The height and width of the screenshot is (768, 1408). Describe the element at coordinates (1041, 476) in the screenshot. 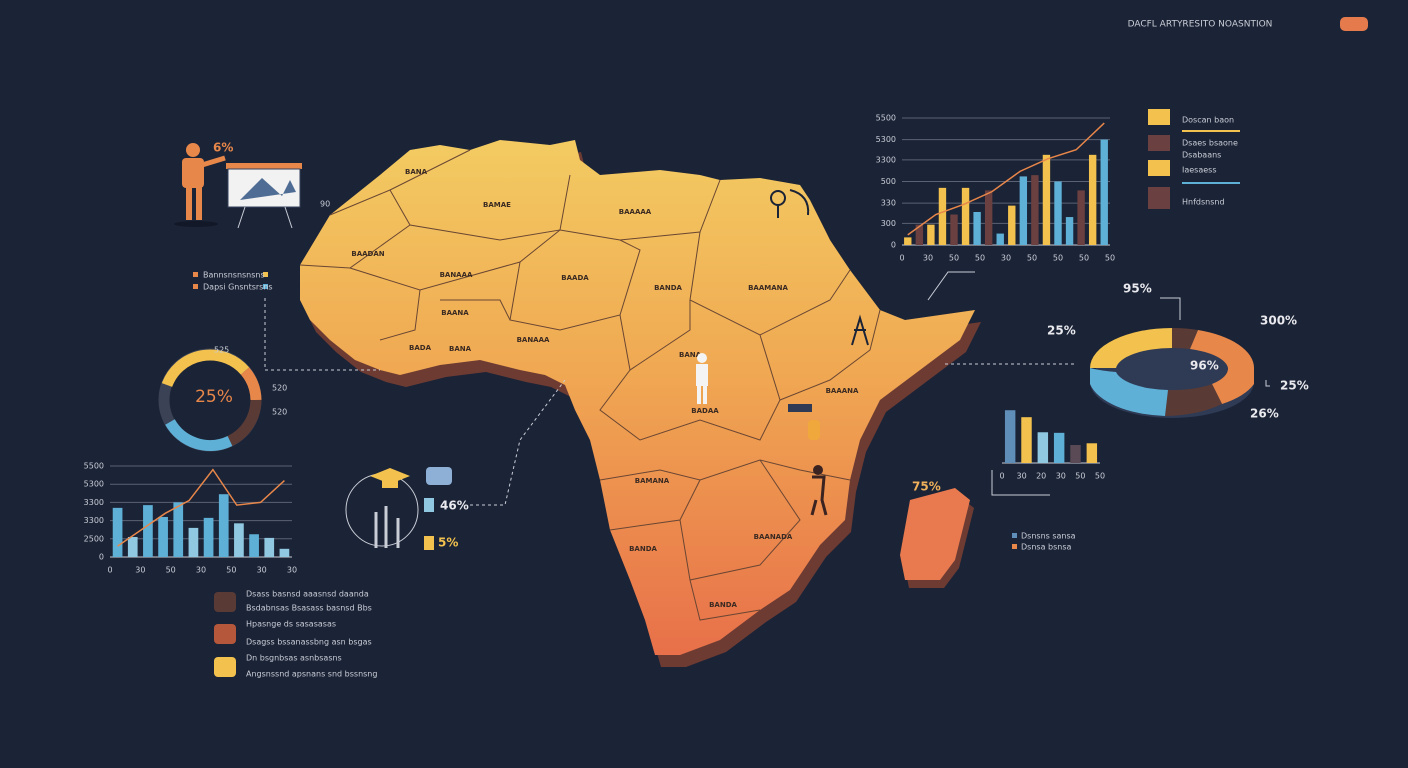

I see `x-tick-label: 20` at that location.